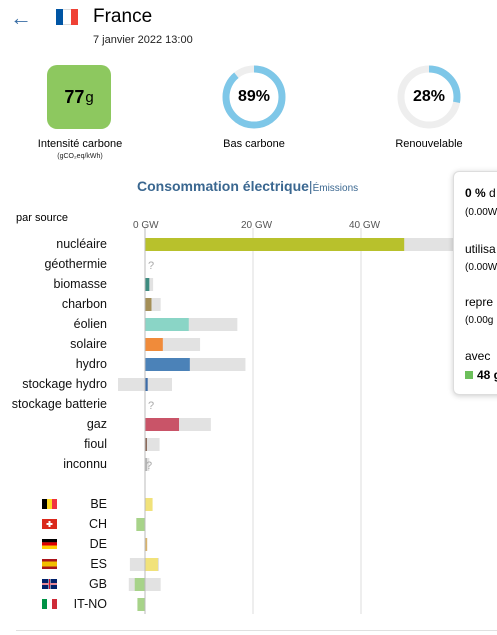 This screenshot has width=497, height=635. I want to click on source-label: hydro, so click(91, 364).